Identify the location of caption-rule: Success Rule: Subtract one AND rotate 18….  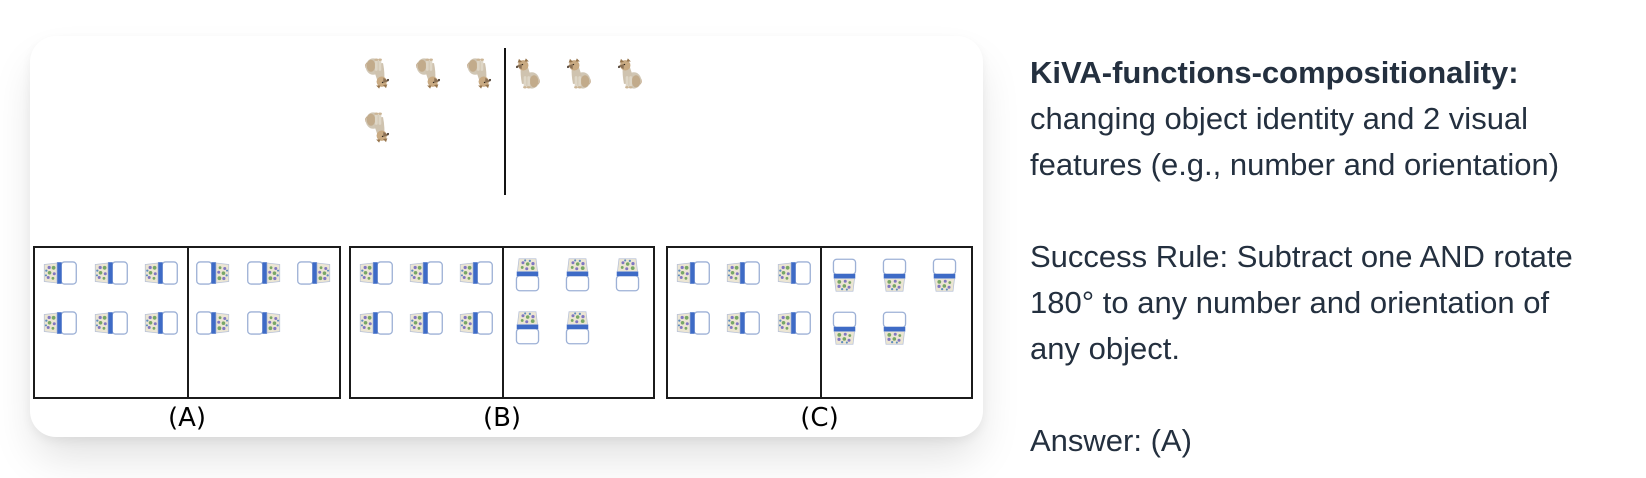
(1301, 303).